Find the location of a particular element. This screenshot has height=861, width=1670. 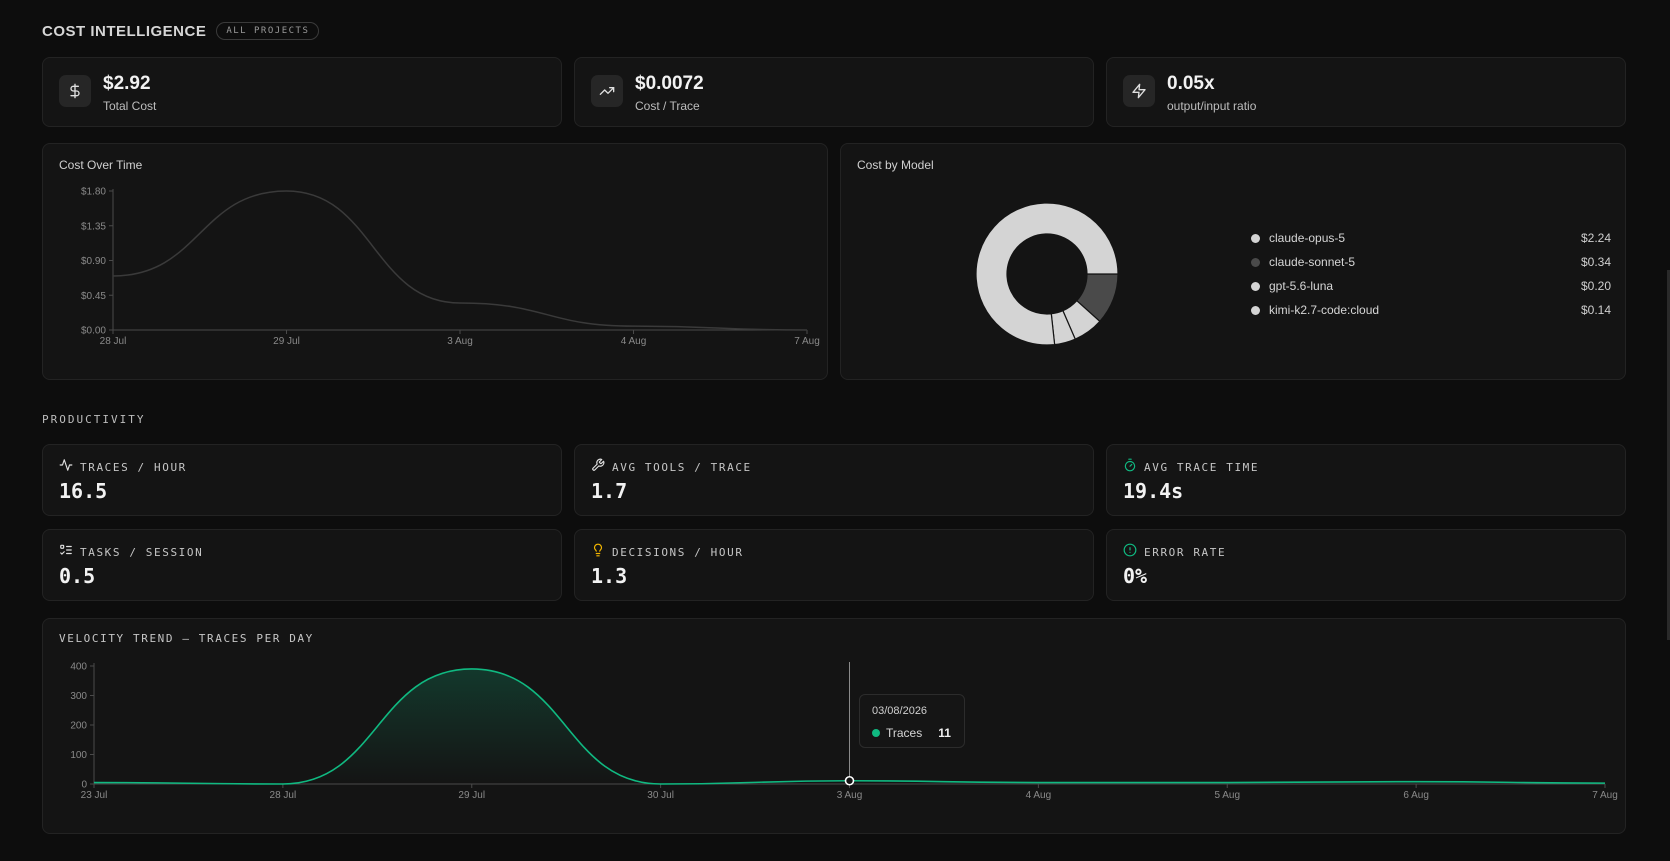

cost-by-model-donut is located at coordinates (1011, 262).